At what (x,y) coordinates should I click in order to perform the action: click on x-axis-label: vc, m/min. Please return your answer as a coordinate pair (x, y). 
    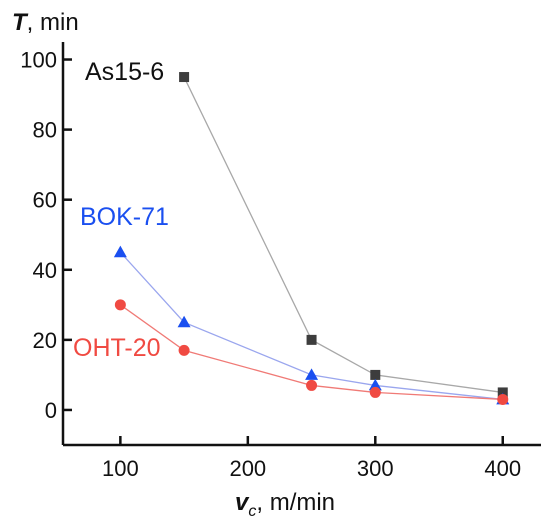
    Looking at the image, I should click on (285, 504).